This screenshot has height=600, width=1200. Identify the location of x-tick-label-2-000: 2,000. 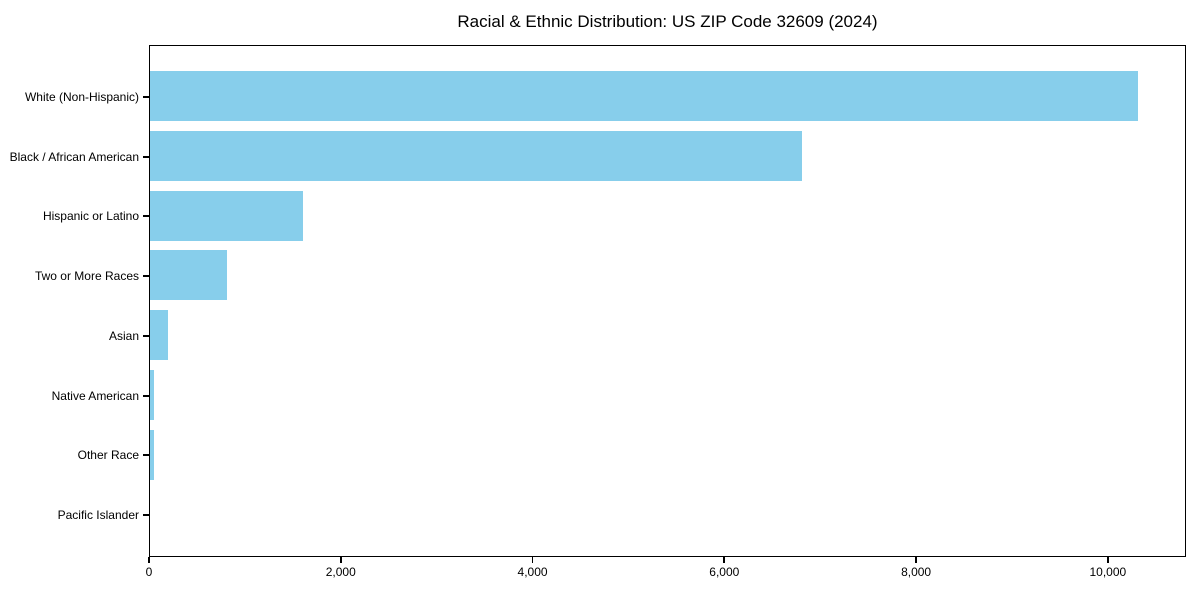
(340, 572).